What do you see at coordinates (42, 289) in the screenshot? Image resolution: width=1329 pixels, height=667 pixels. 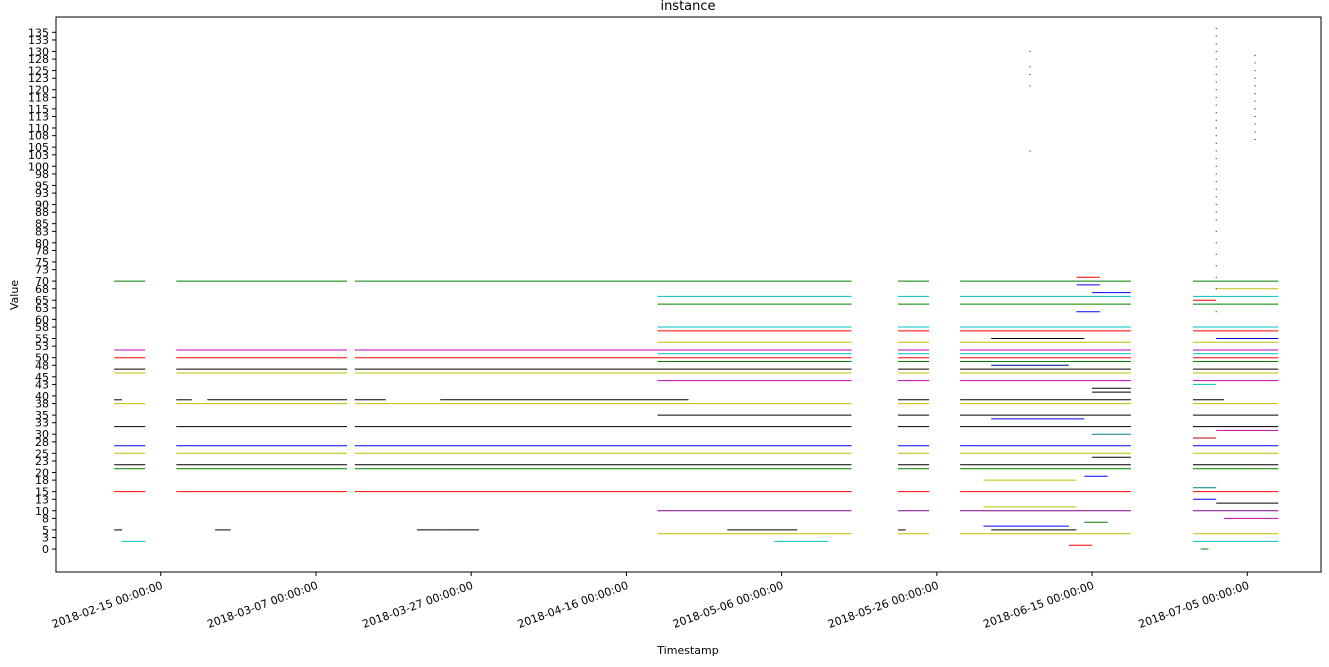 I see `y-tick-label: 68` at bounding box center [42, 289].